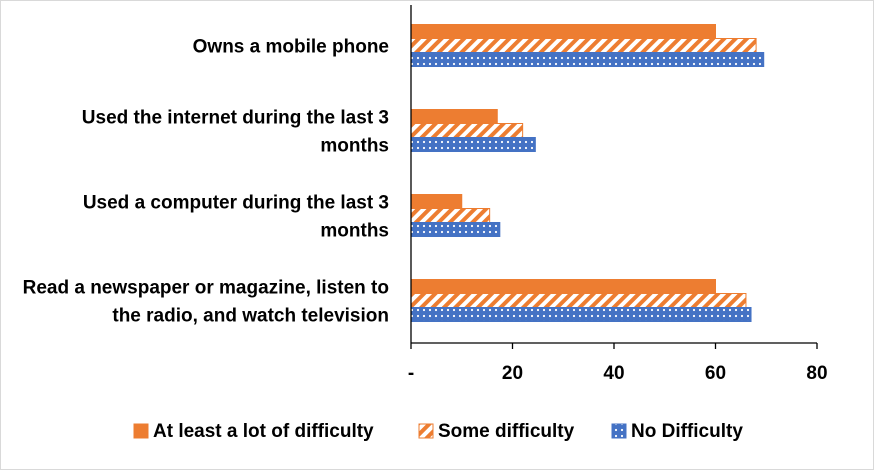 The width and height of the screenshot is (874, 470). I want to click on legend-label: Some difficulty, so click(506, 431).